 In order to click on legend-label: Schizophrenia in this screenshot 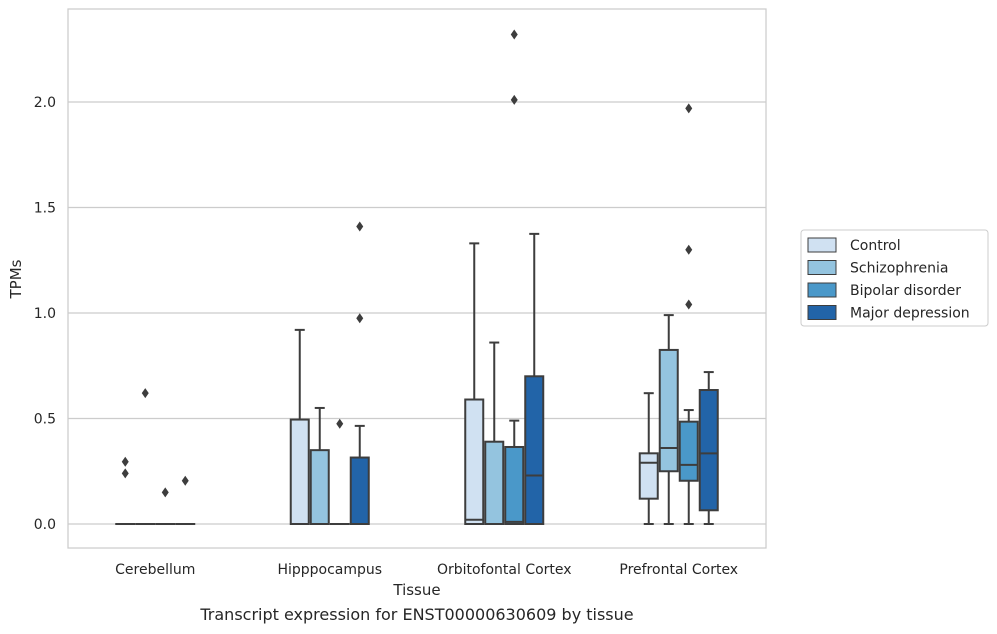, I will do `click(899, 269)`.